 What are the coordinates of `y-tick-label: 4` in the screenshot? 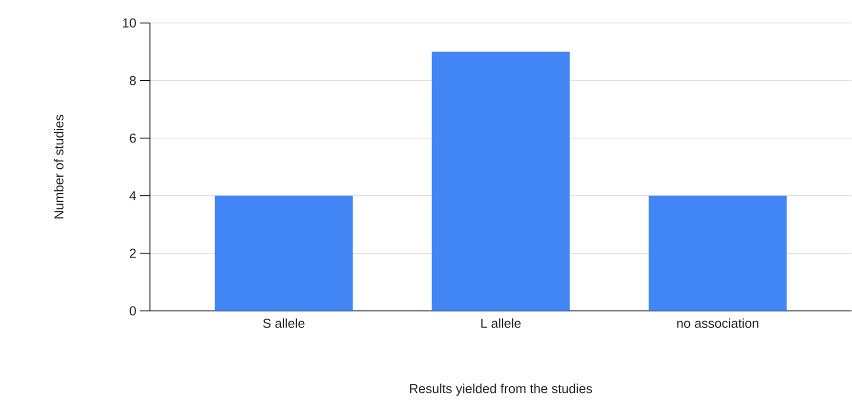 It's located at (133, 195).